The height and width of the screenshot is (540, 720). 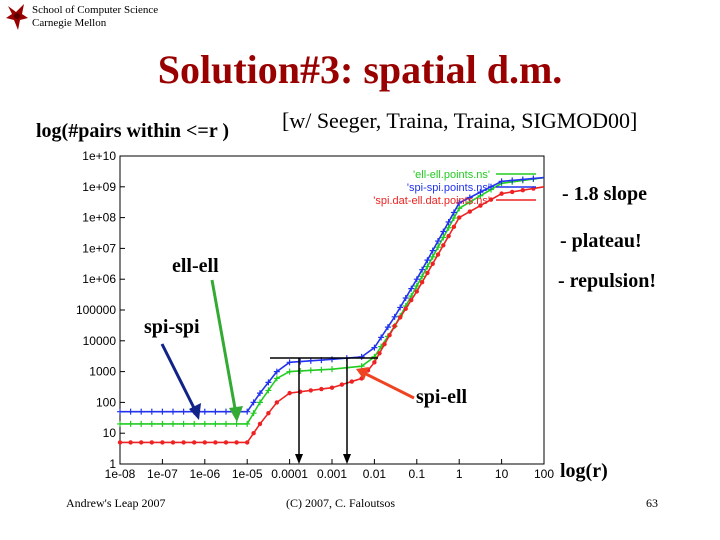 What do you see at coordinates (120, 474) in the screenshot?
I see `x-tick-label: 1e-08` at bounding box center [120, 474].